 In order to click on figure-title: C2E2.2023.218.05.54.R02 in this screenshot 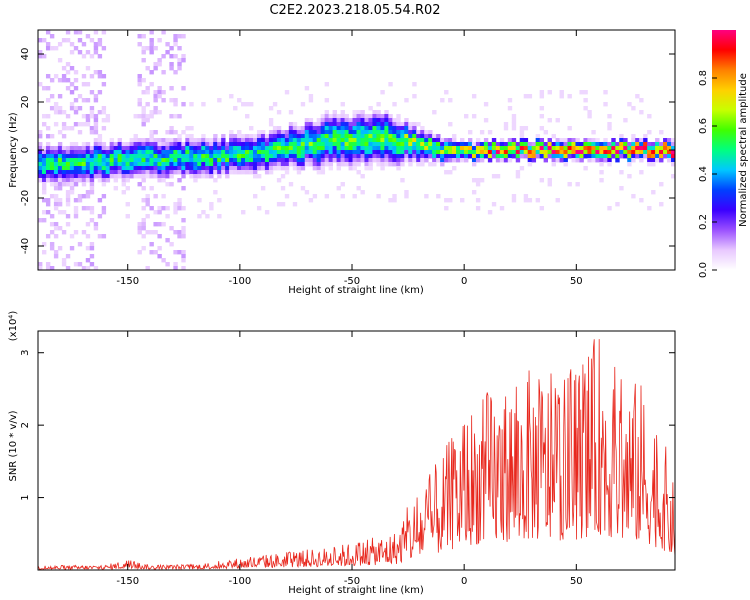, I will do `click(354, 10)`.